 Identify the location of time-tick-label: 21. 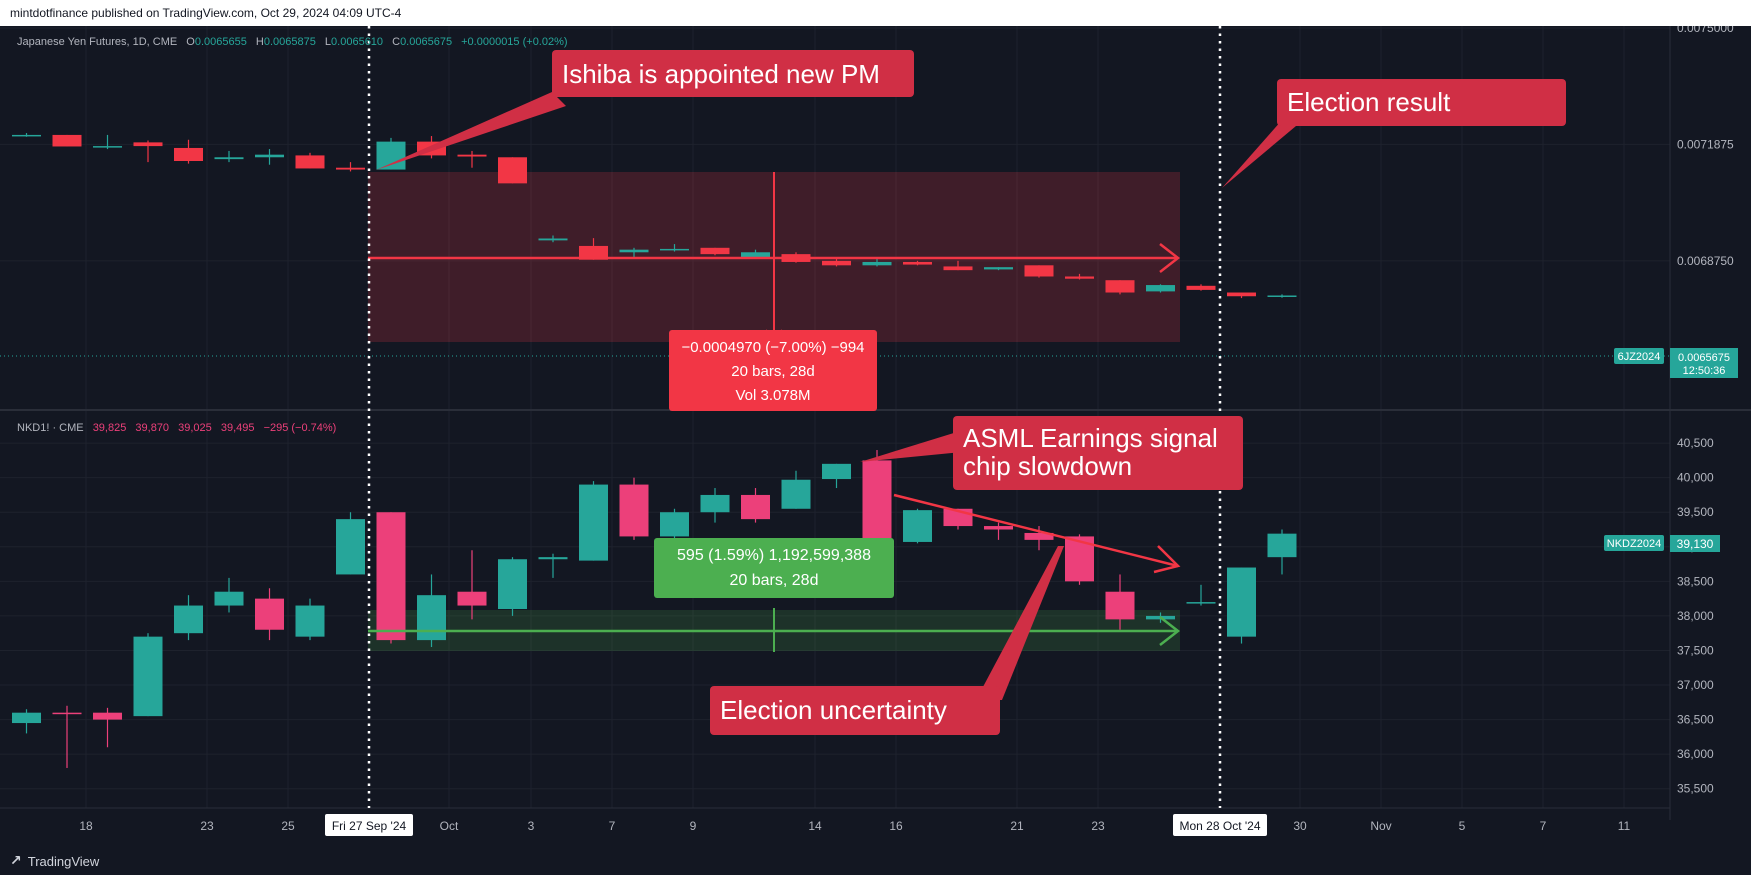
(1017, 826).